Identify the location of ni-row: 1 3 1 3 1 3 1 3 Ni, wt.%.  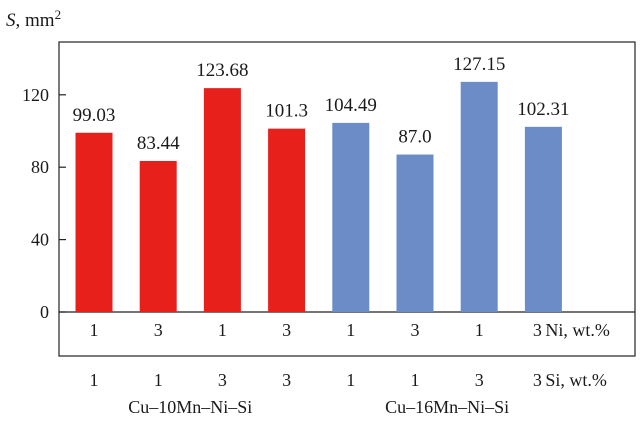
(350, 330).